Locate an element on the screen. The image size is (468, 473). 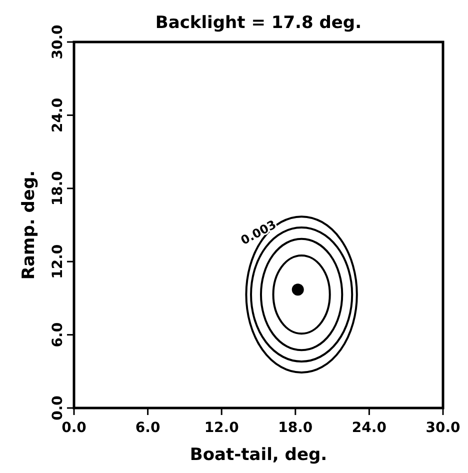
y-axis-title: Ramp. deg. is located at coordinates (29, 225).